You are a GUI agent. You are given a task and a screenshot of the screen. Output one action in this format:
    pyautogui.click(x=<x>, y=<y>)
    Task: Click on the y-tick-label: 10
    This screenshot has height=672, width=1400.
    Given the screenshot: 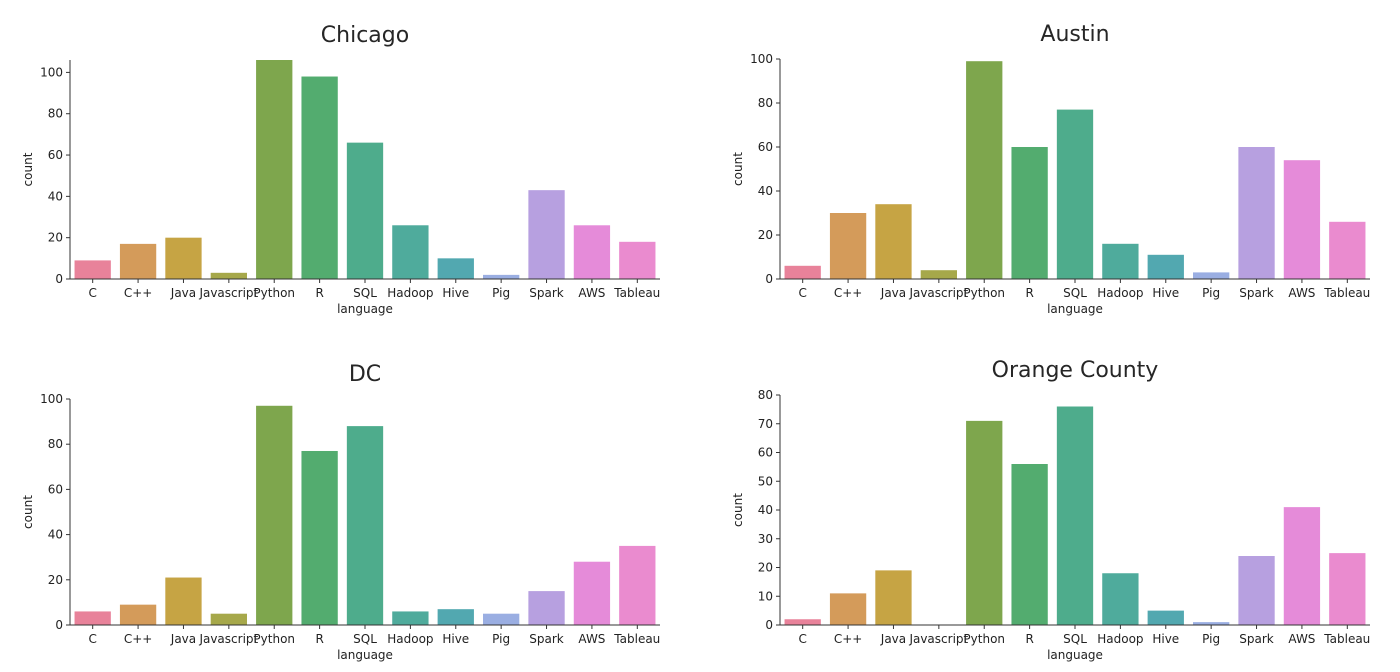 What is the action you would take?
    pyautogui.click(x=765, y=596)
    